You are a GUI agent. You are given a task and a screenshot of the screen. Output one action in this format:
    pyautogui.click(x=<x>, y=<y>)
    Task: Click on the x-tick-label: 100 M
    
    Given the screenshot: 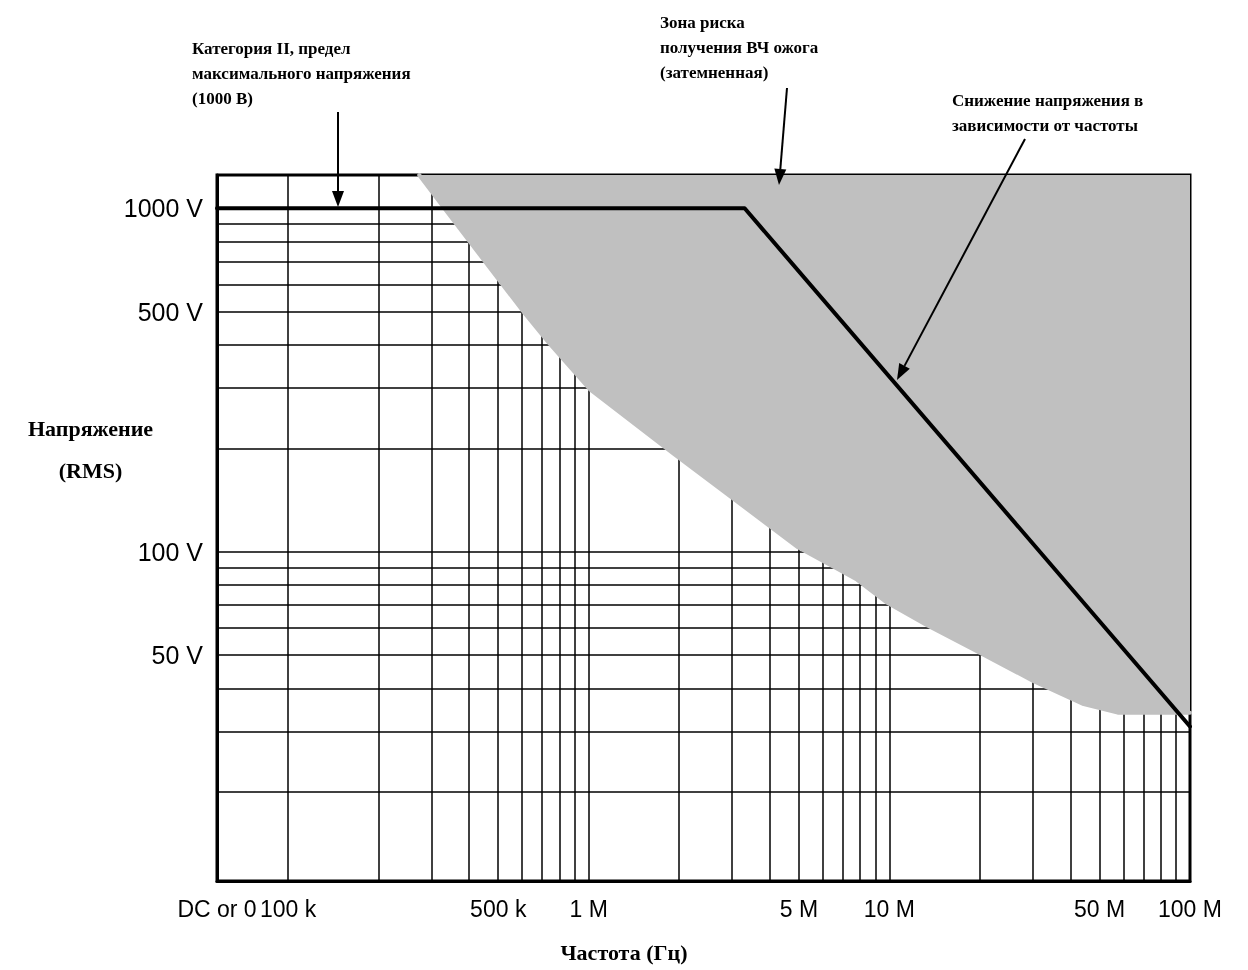 What is the action you would take?
    pyautogui.click(x=1190, y=908)
    